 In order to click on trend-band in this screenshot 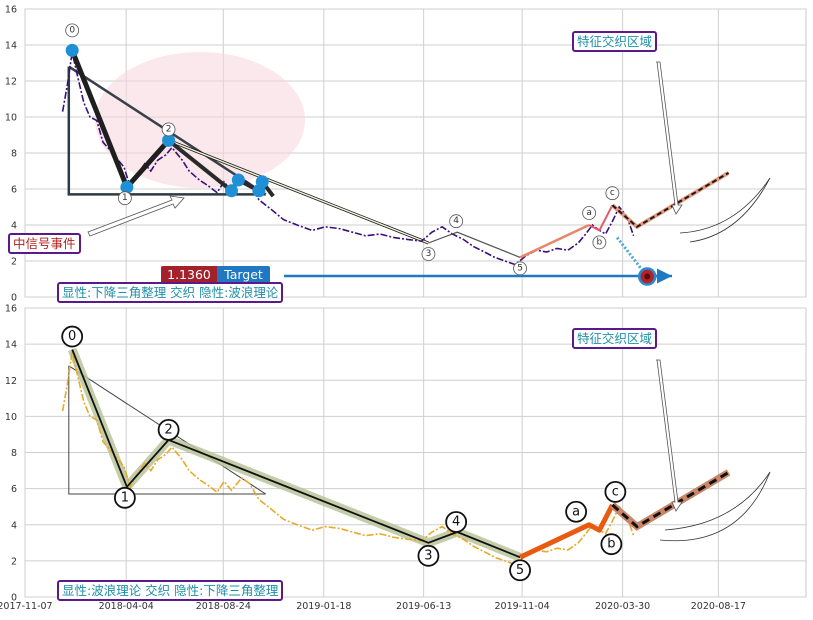, I will do `click(298, 191)`.